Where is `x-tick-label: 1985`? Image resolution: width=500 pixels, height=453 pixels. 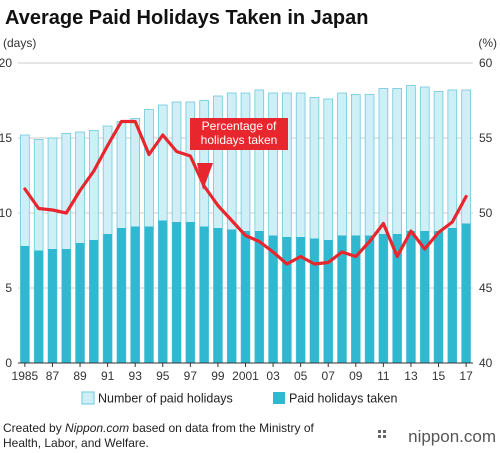
x-tick-label: 1985 is located at coordinates (25, 376).